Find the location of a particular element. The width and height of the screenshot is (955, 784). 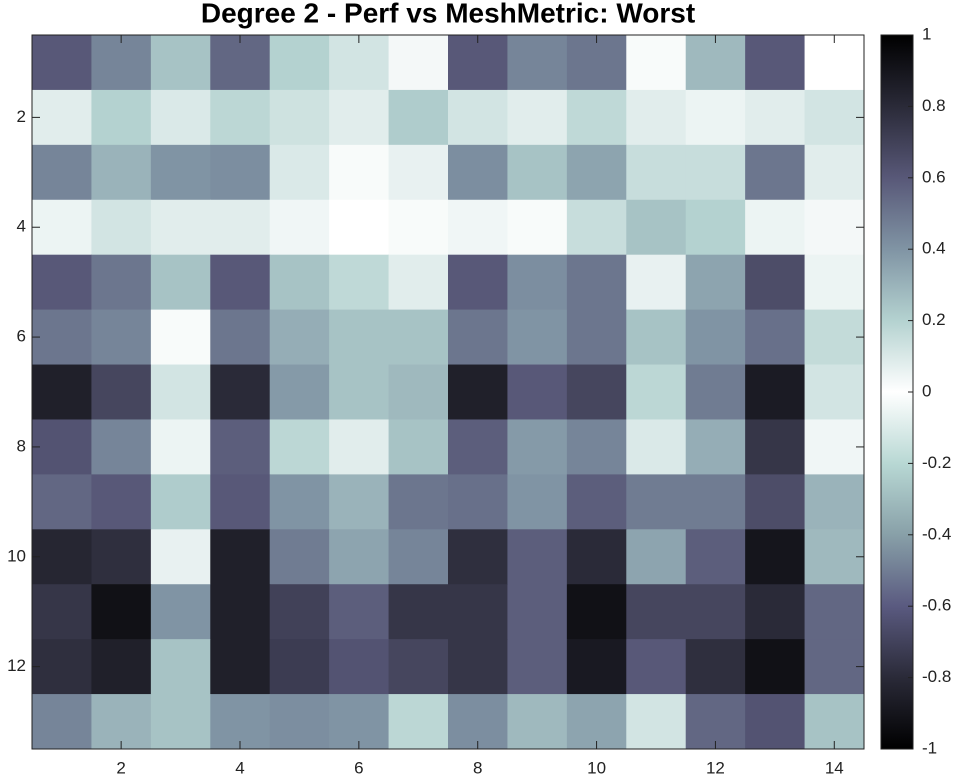

colorbar-tick-label: 0.8 is located at coordinates (934, 105).